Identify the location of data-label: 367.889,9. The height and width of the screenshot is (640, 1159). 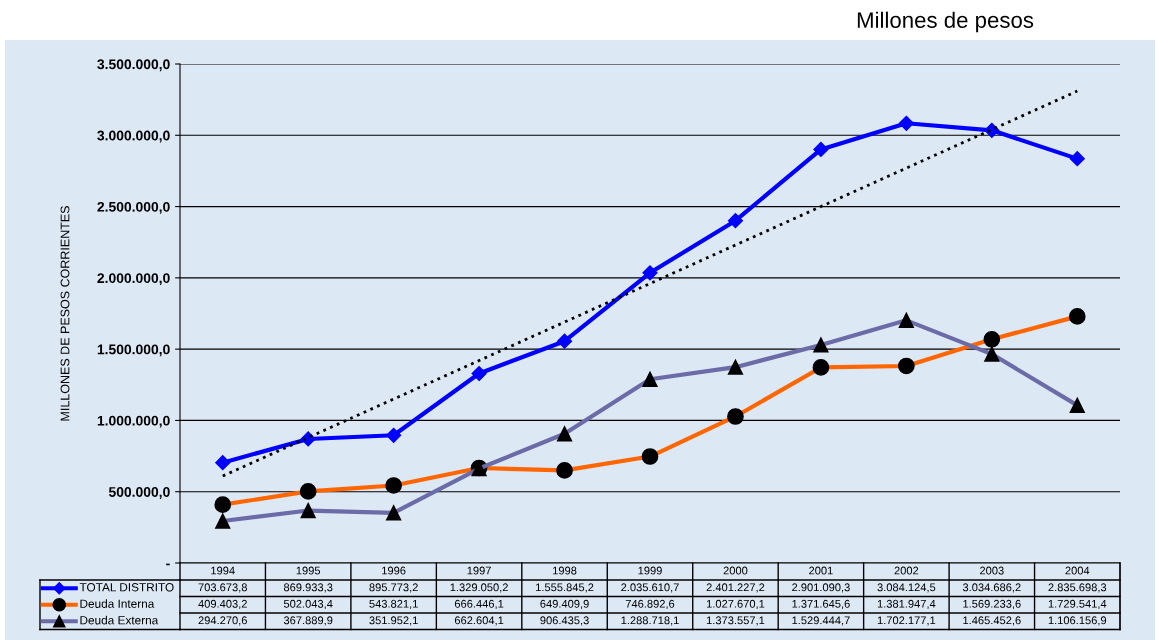
(308, 621).